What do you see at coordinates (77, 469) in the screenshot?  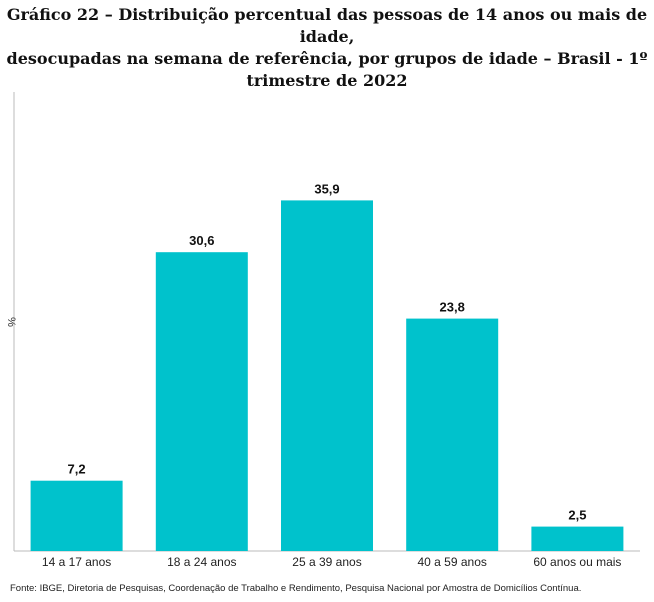 I see `bar-value-label-1: 7,2` at bounding box center [77, 469].